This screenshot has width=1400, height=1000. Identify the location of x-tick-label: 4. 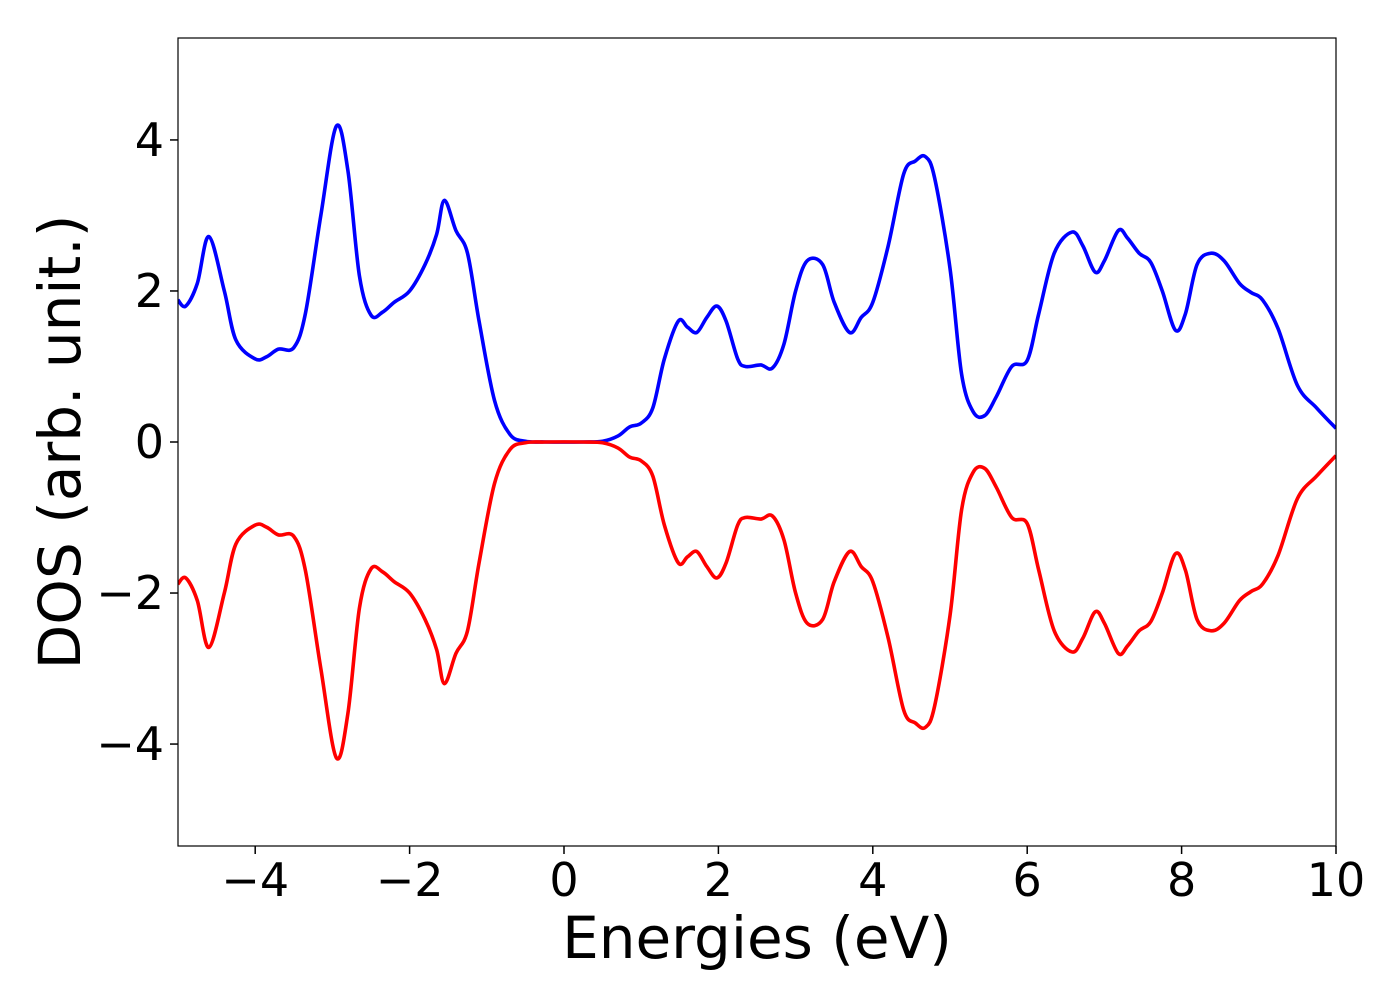
(872, 880).